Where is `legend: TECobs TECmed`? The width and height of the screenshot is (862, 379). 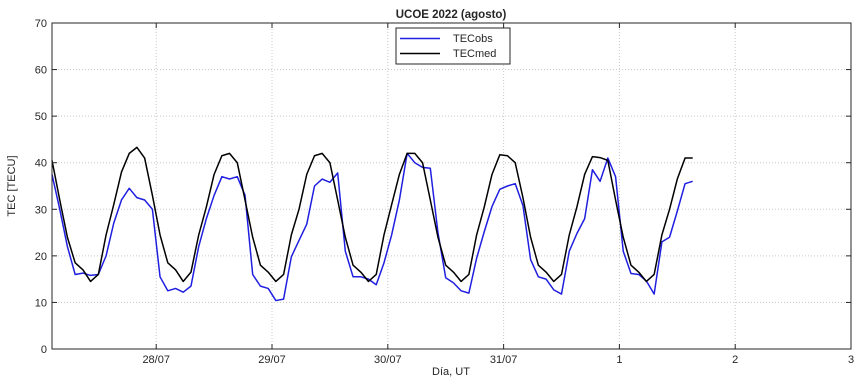
legend: TECobs TECmed is located at coordinates (453, 46).